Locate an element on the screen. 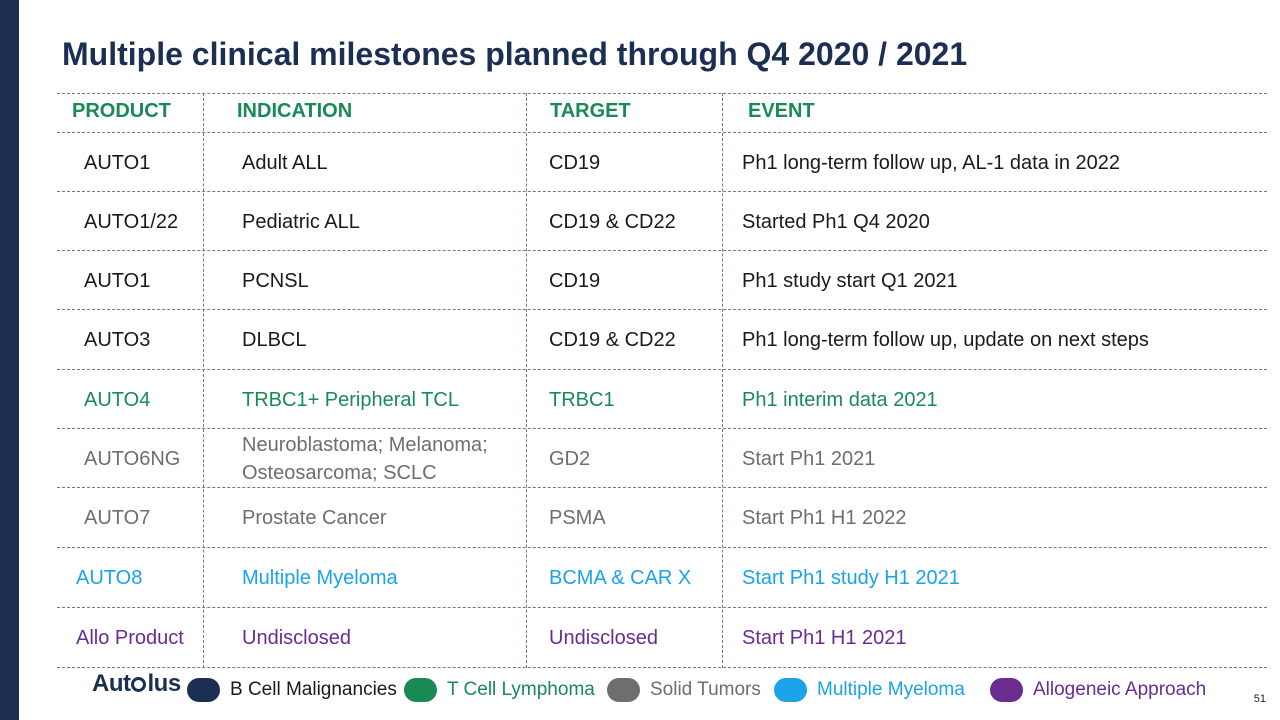 The image size is (1280, 720). cell-product: AUTO8 is located at coordinates (109, 578).